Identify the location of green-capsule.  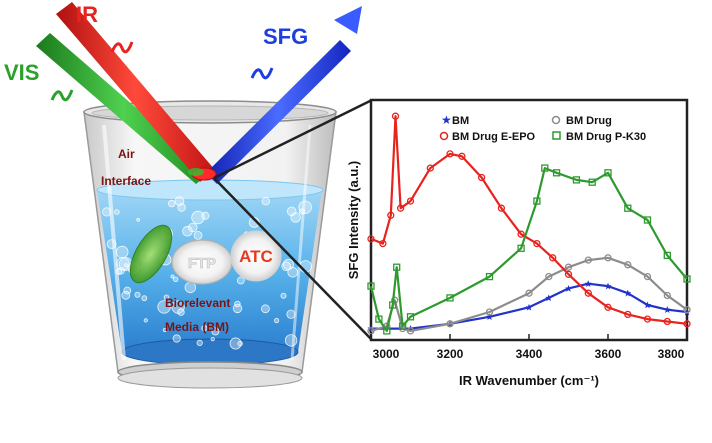
(151, 254).